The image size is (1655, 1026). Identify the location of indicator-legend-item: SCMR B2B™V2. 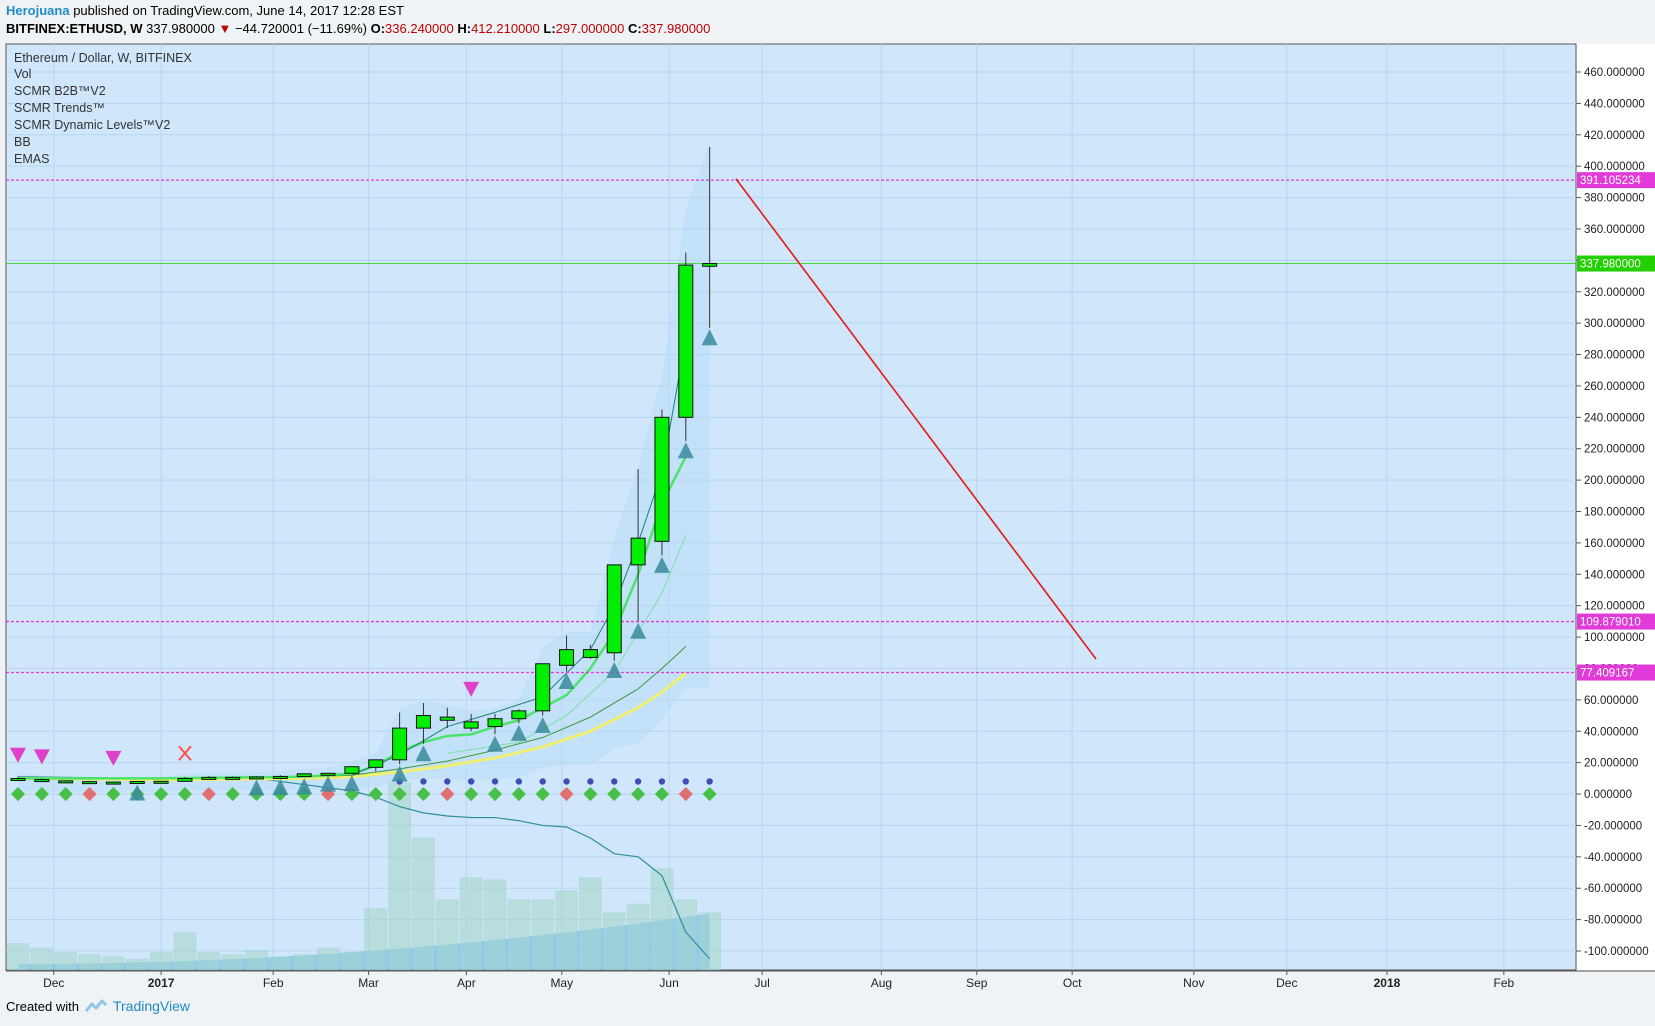
(60, 91).